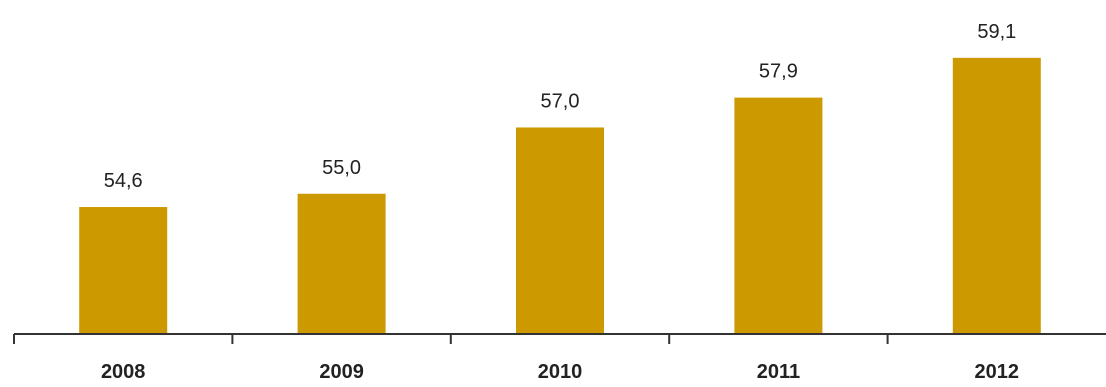 The height and width of the screenshot is (387, 1106). Describe the element at coordinates (560, 230) in the screenshot. I see `bar-2010` at that location.